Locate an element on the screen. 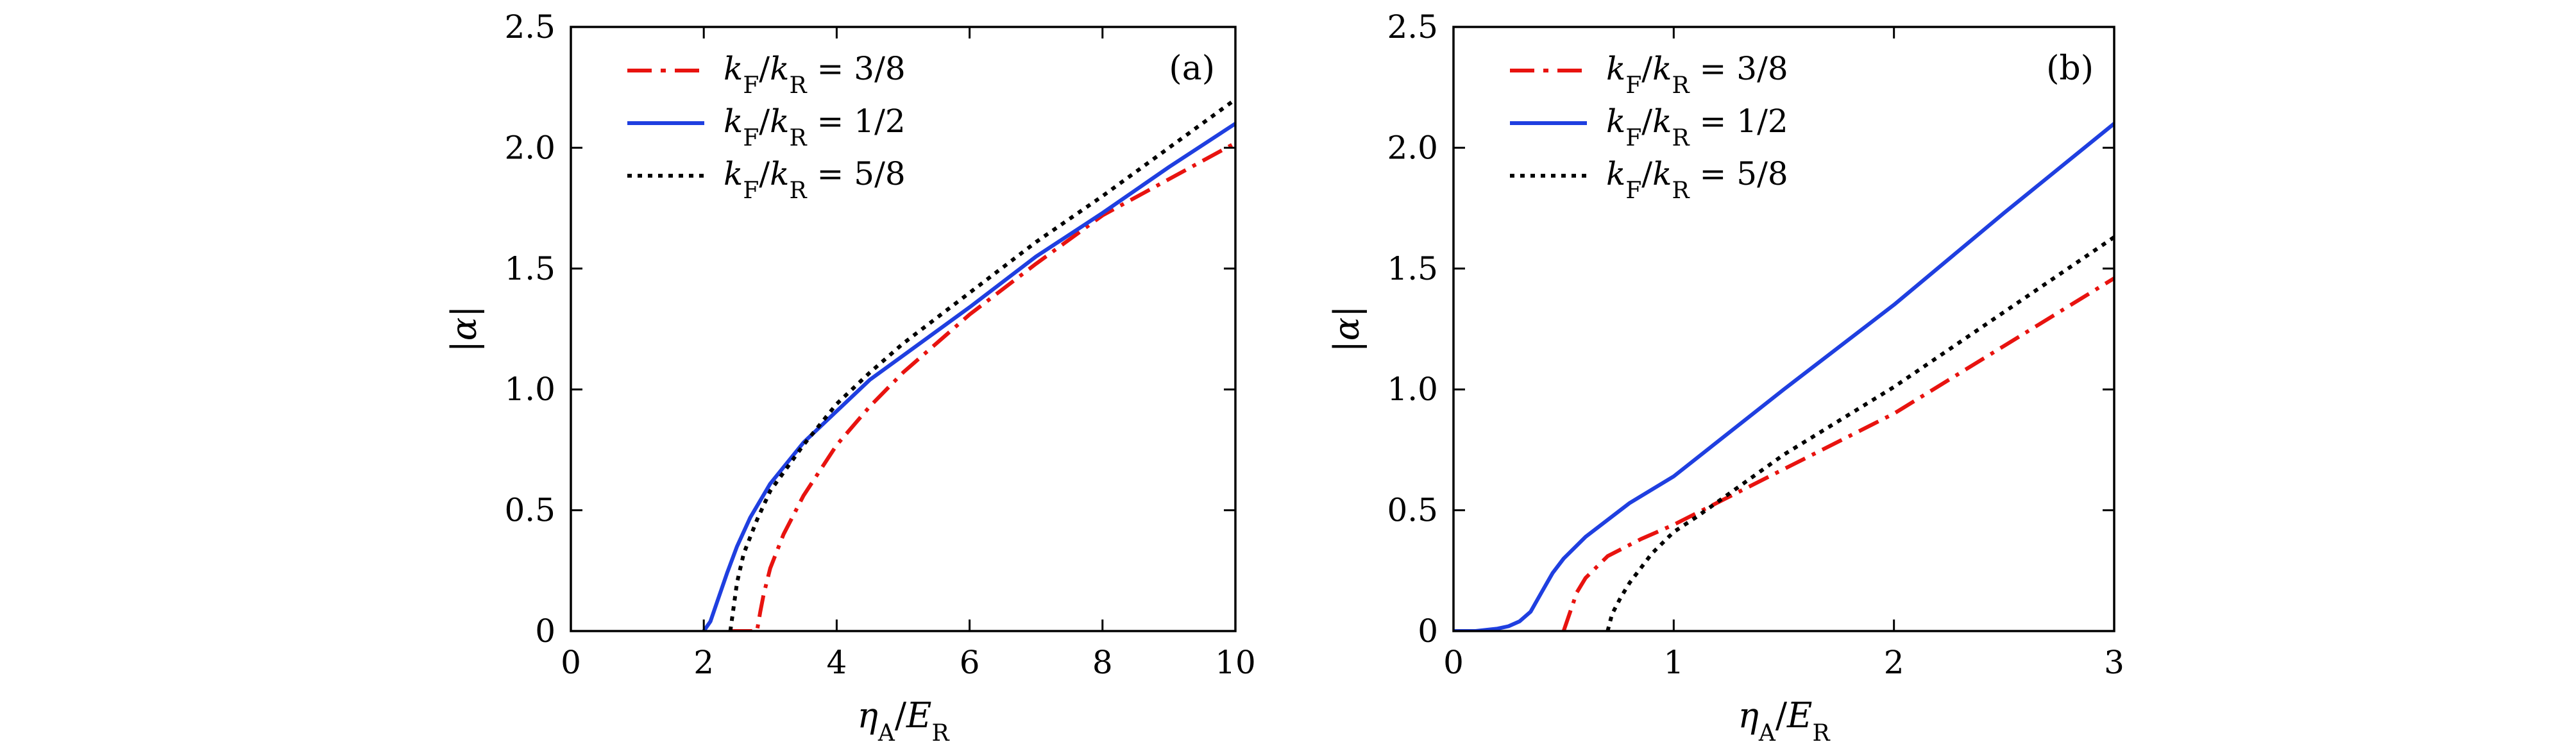 The image size is (2576, 742). panel-label: (a) is located at coordinates (1192, 68).